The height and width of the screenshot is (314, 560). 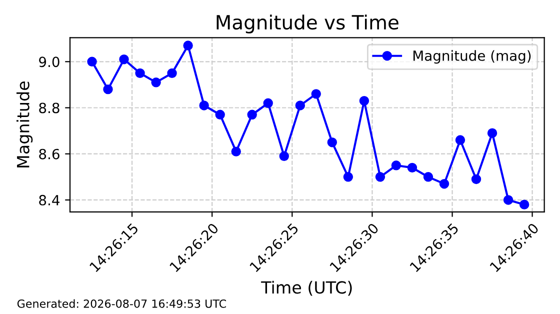 What do you see at coordinates (121, 303) in the screenshot?
I see `text: Generated: 2026-08-07 16:49:53 UTC` at bounding box center [121, 303].